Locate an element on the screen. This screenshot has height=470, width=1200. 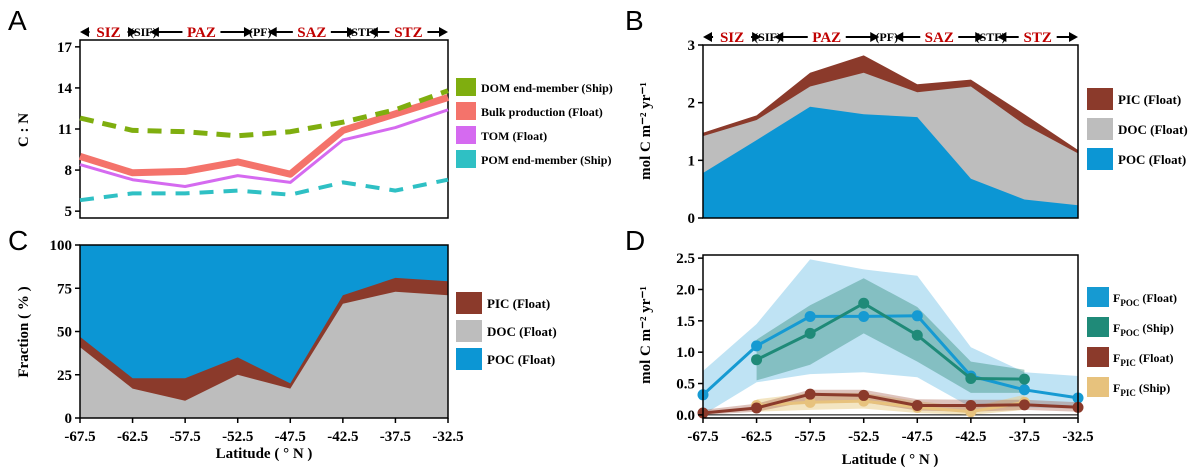
y-tick-label: 3 is located at coordinates (692, 46).